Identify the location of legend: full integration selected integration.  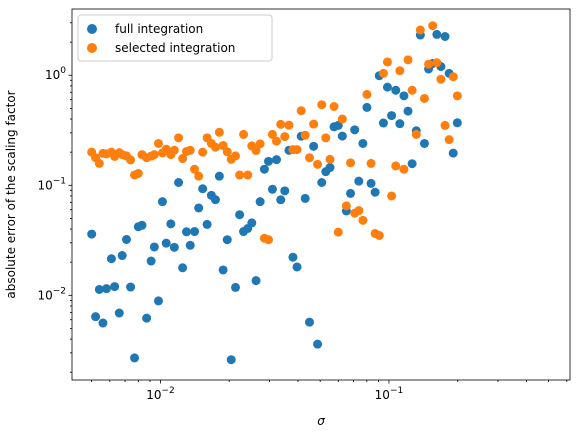
(175, 38).